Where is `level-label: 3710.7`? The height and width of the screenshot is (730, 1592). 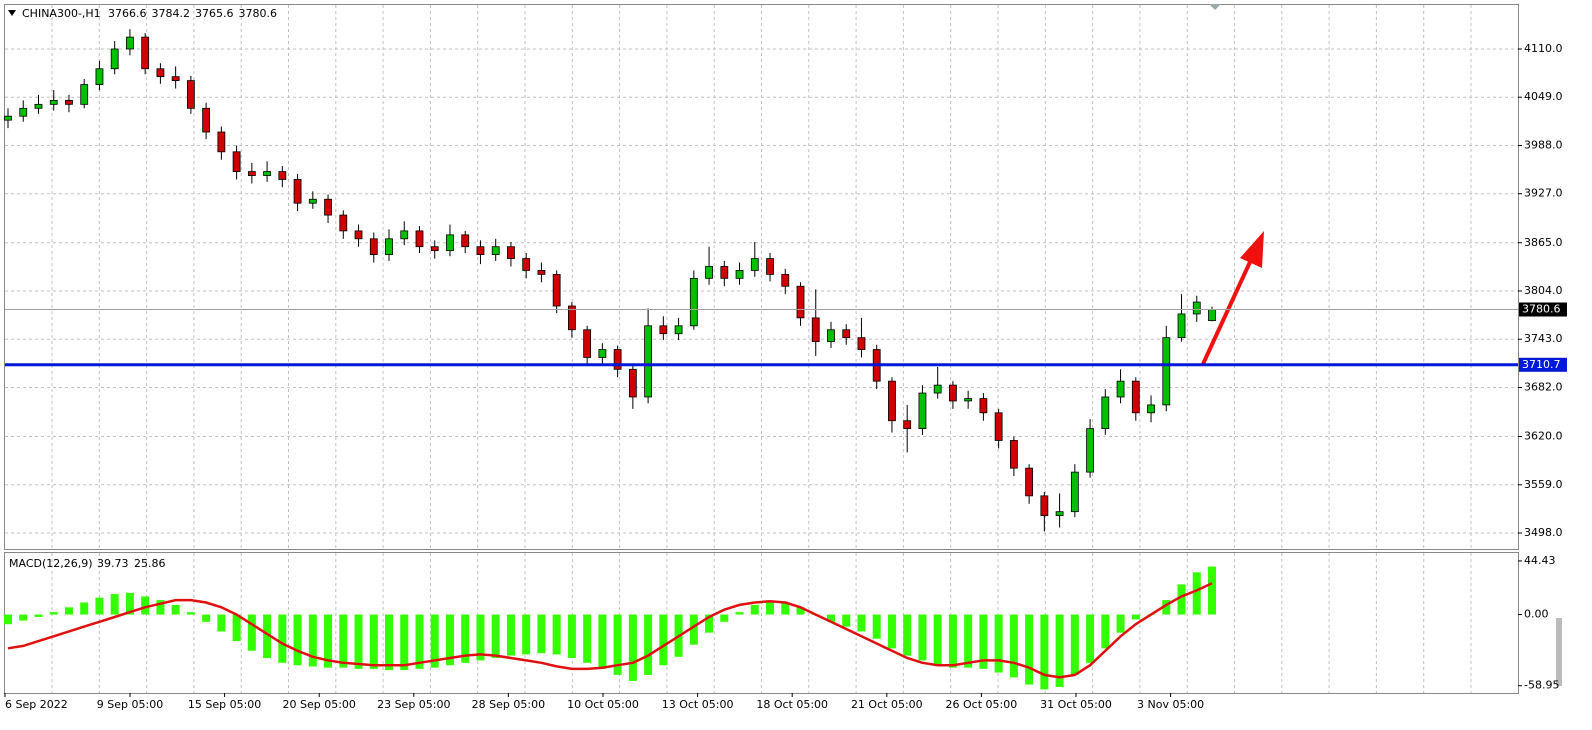
level-label: 3710.7 is located at coordinates (1541, 364).